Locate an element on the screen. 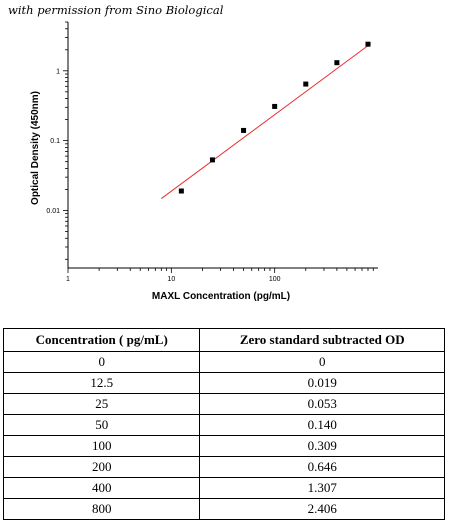 The width and height of the screenshot is (450, 520). header-concentration: Concentration ( pg/mL) is located at coordinates (101, 340).